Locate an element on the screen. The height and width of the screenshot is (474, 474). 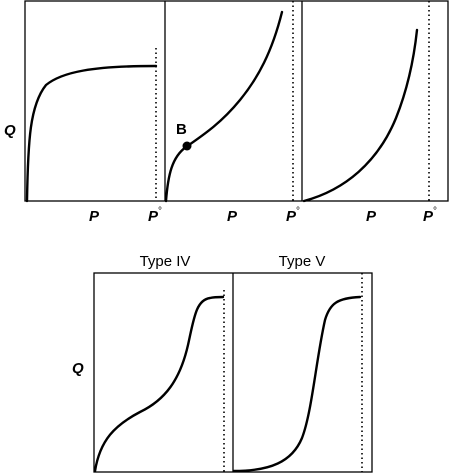
top-y-axis-label: Q is located at coordinates (10, 130).